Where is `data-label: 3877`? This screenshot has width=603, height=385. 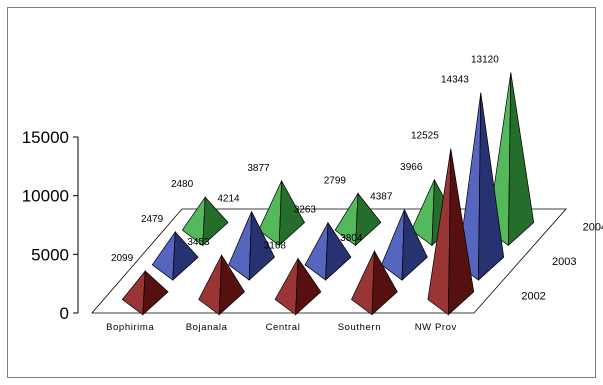
data-label: 3877 is located at coordinates (258, 168).